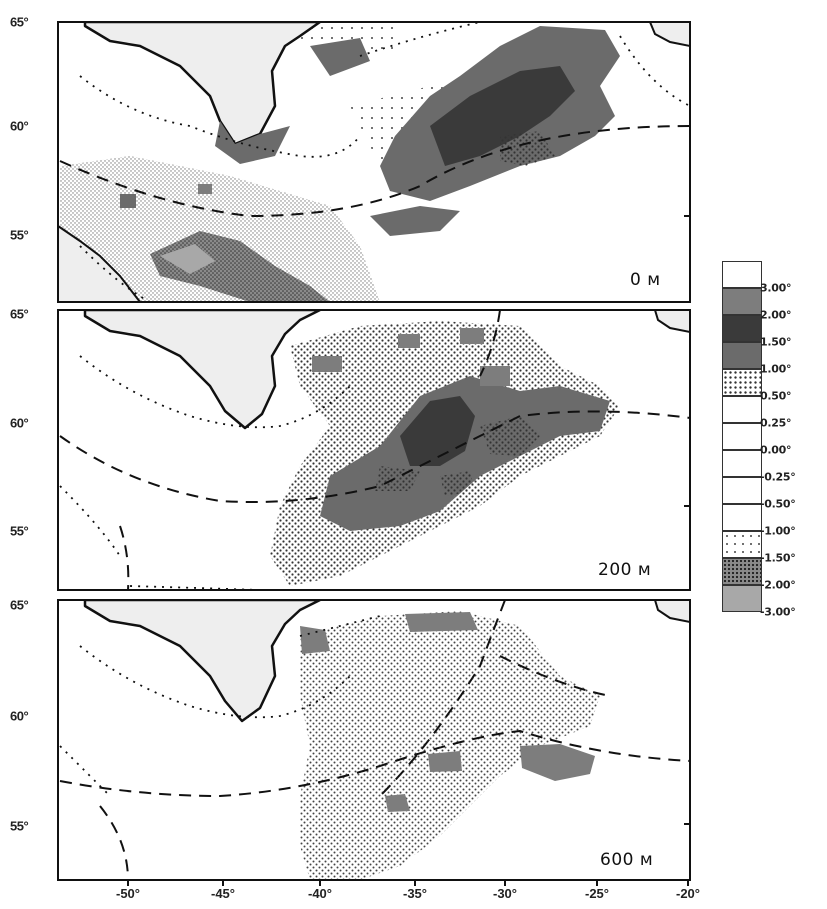 The image size is (827, 909). I want to click on legend-label: 0.25°, so click(776, 423).